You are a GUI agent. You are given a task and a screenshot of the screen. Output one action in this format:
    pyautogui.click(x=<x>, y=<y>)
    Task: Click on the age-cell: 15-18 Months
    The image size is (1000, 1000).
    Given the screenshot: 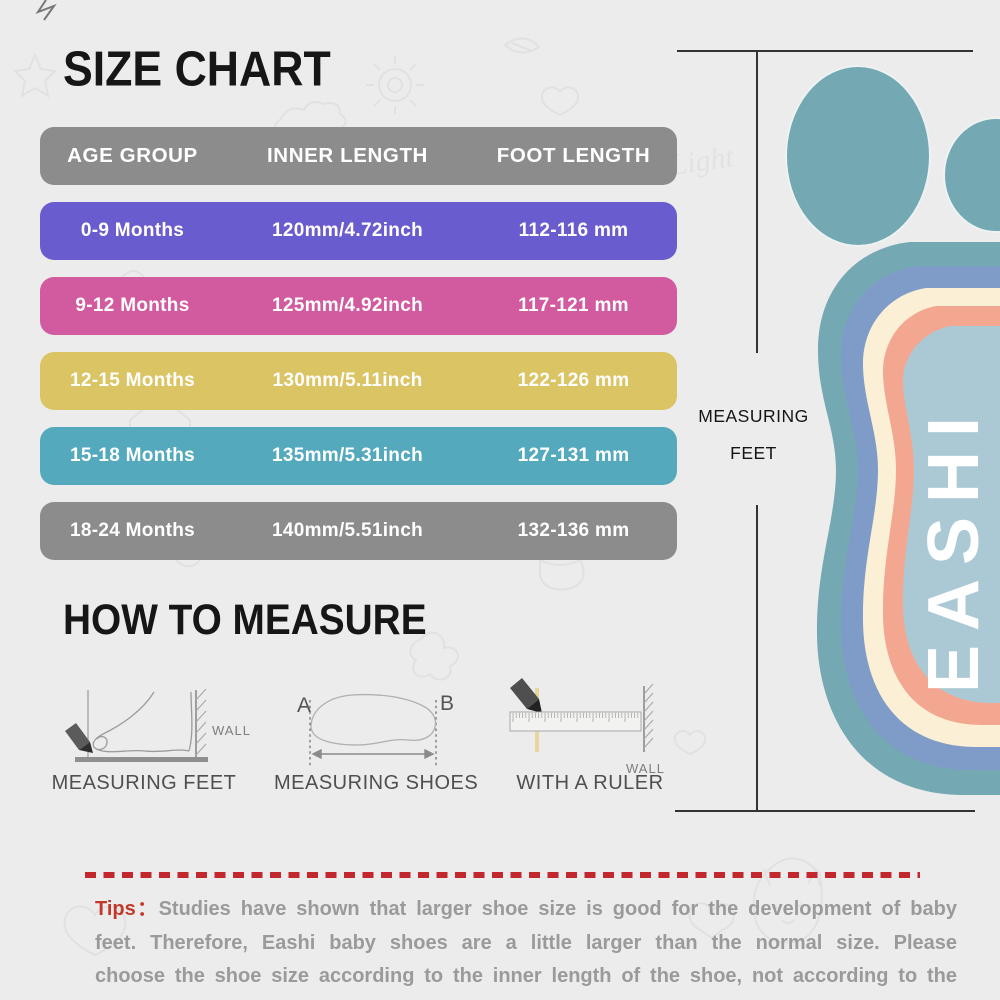 What is the action you would take?
    pyautogui.click(x=132, y=455)
    